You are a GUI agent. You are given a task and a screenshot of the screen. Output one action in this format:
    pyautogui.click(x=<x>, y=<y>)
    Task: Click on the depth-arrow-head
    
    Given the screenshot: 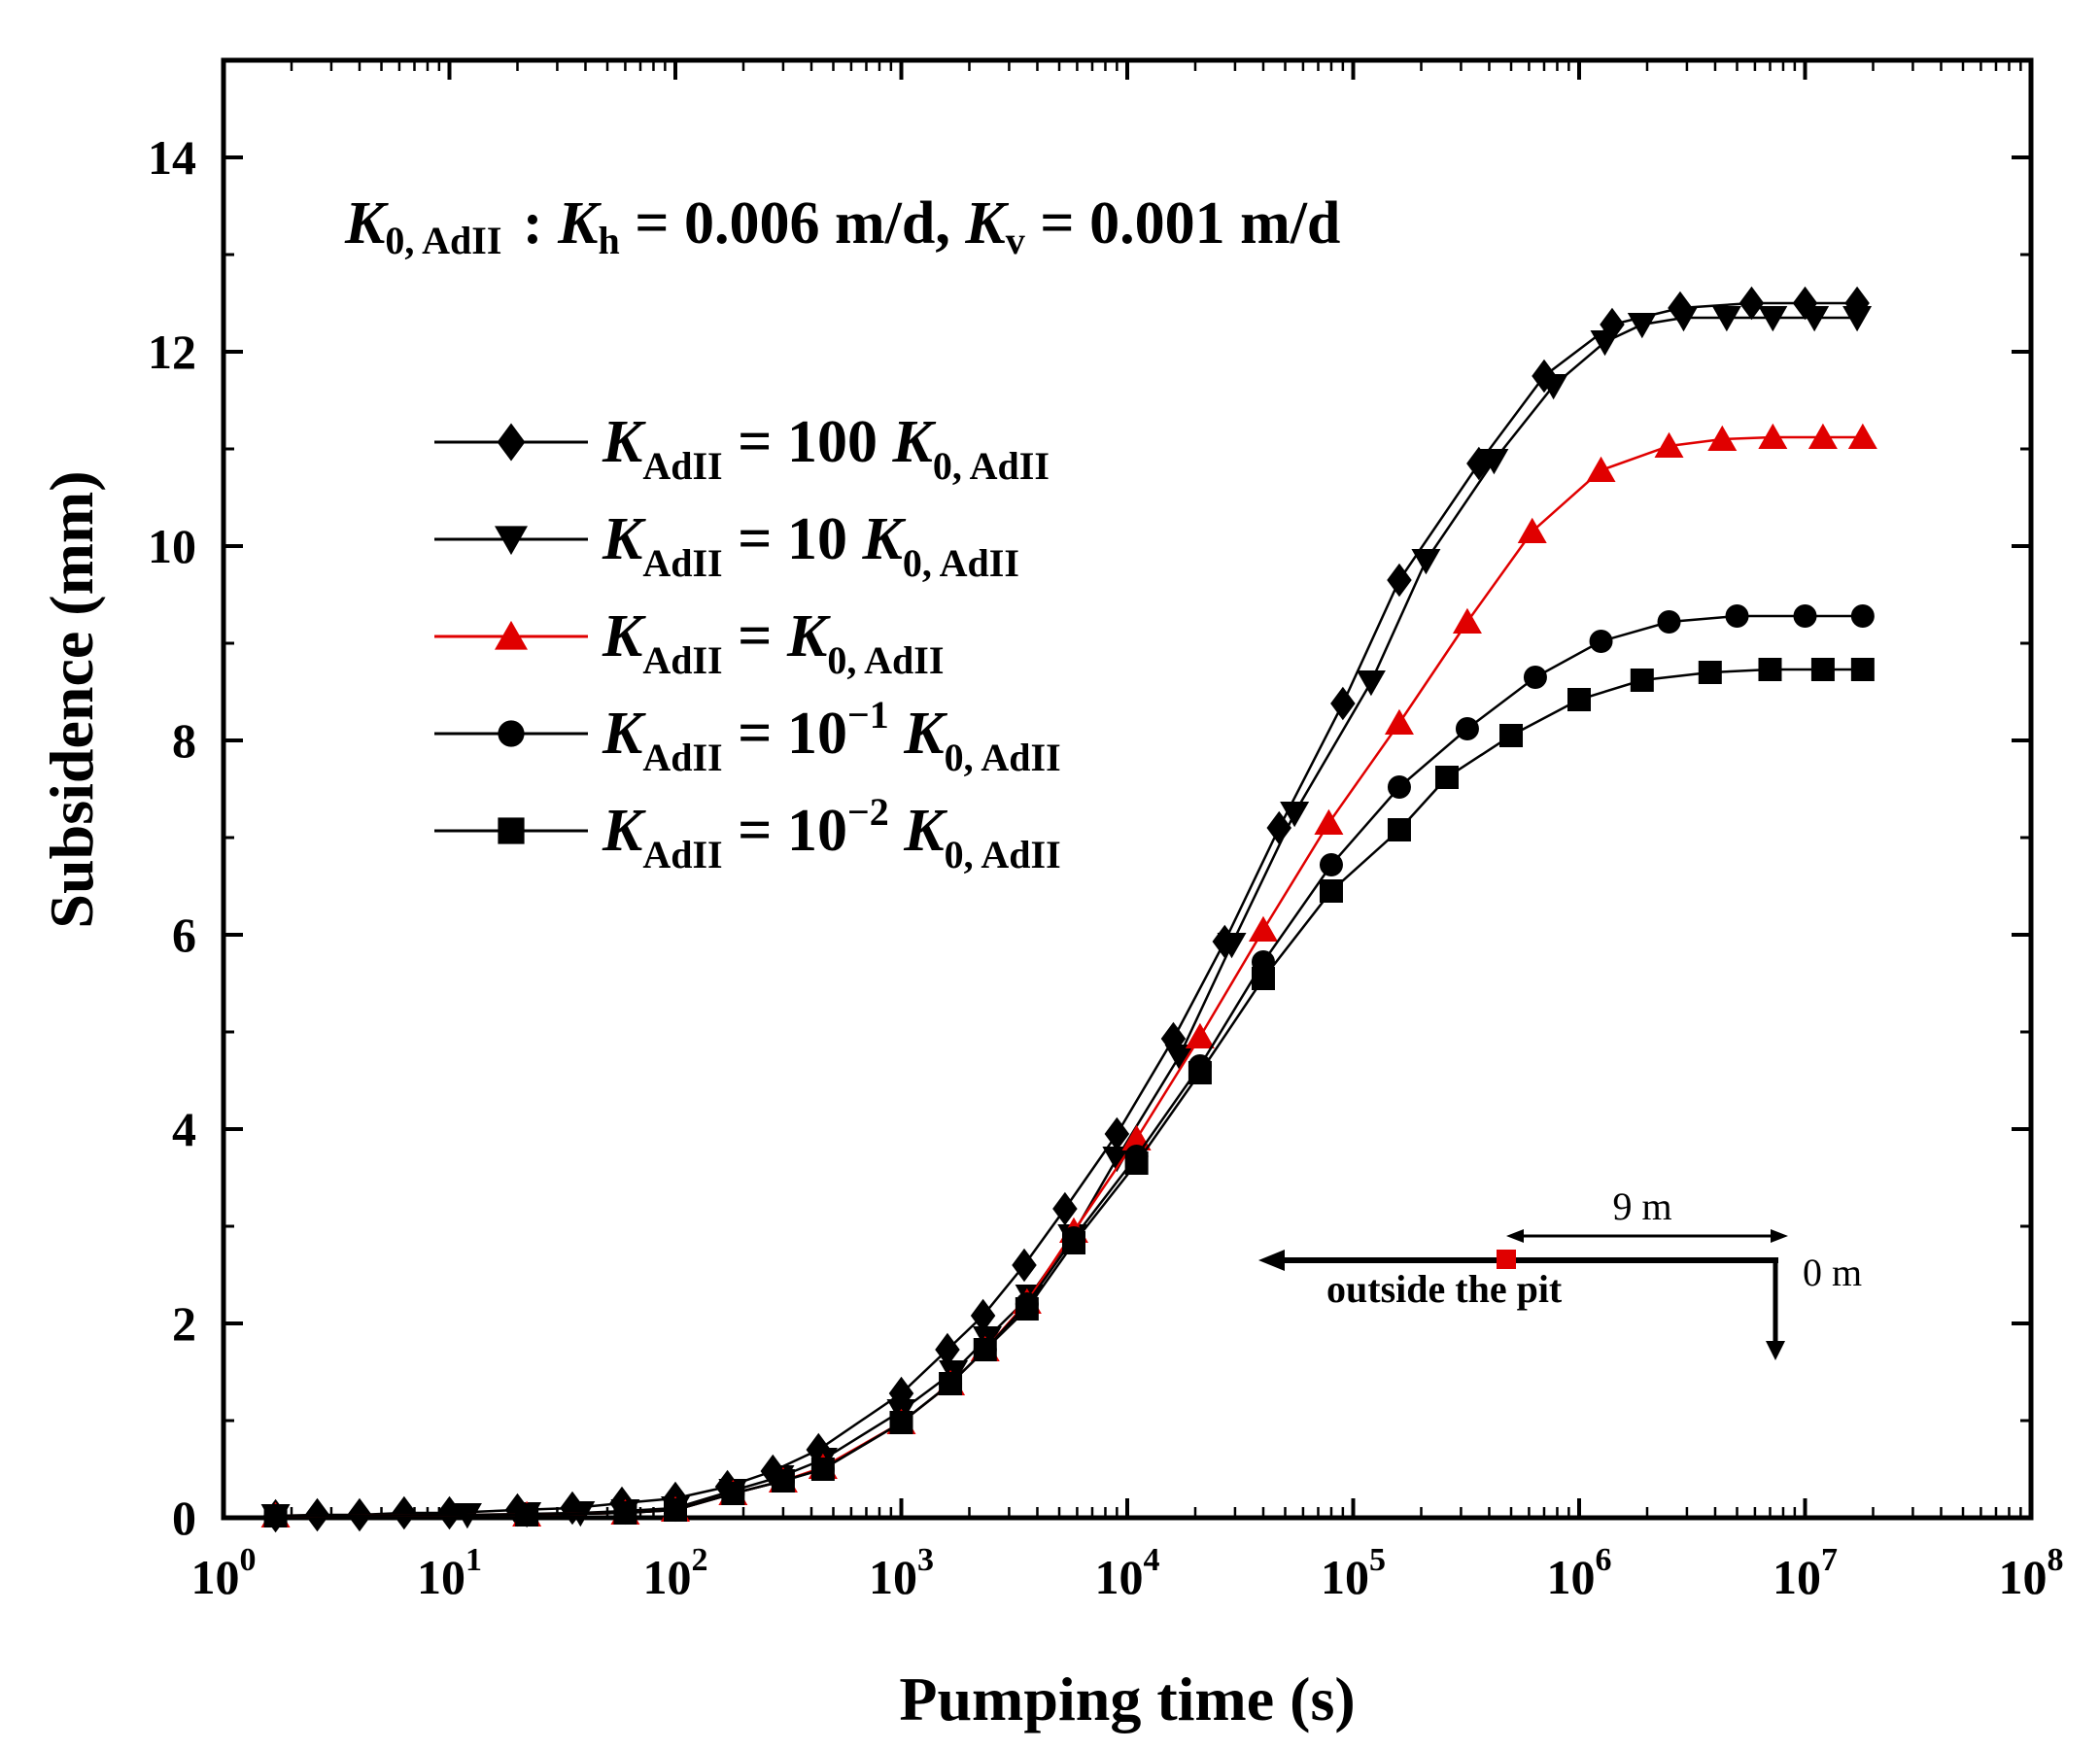 What is the action you would take?
    pyautogui.click(x=1775, y=1350)
    